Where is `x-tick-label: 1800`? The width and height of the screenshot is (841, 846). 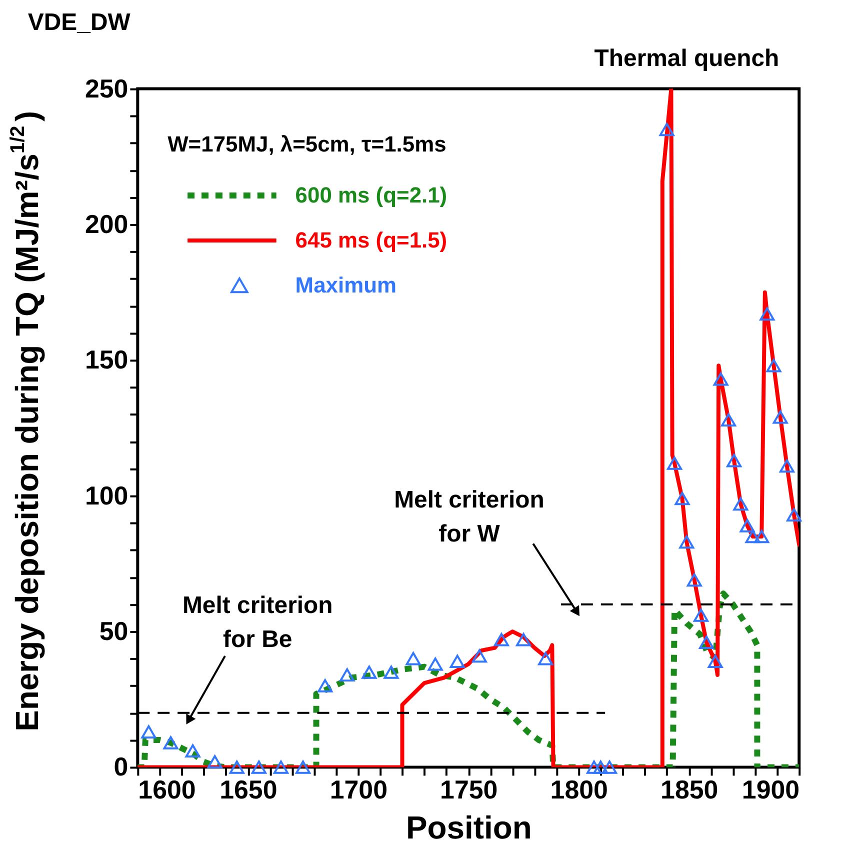 x-tick-label: 1800 is located at coordinates (579, 790).